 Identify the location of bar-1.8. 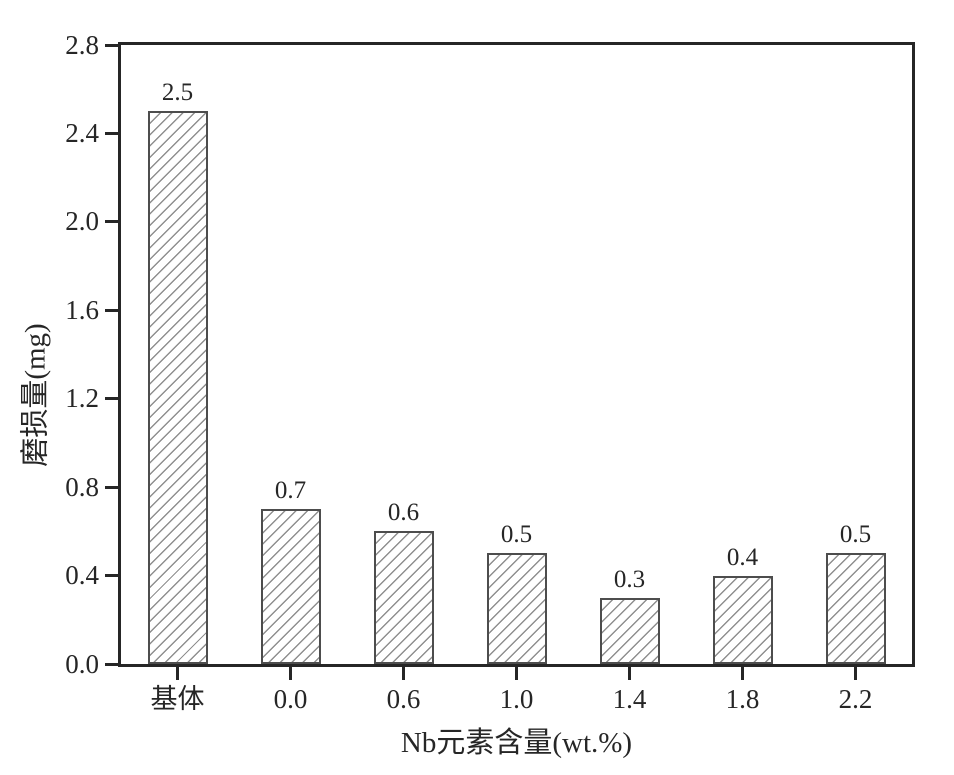
(742, 619).